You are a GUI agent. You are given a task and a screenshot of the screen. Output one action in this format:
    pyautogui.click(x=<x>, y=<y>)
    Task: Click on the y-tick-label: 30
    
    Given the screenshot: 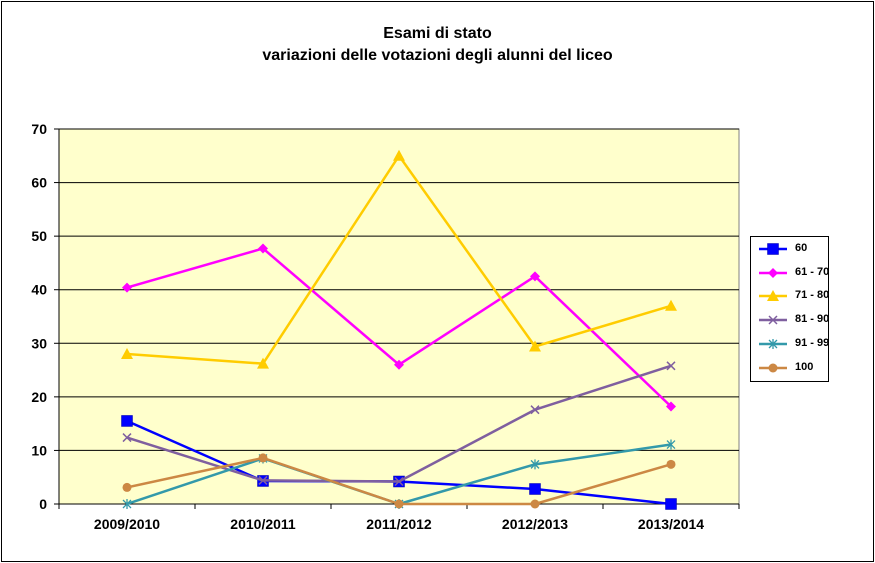 What is the action you would take?
    pyautogui.click(x=39, y=343)
    